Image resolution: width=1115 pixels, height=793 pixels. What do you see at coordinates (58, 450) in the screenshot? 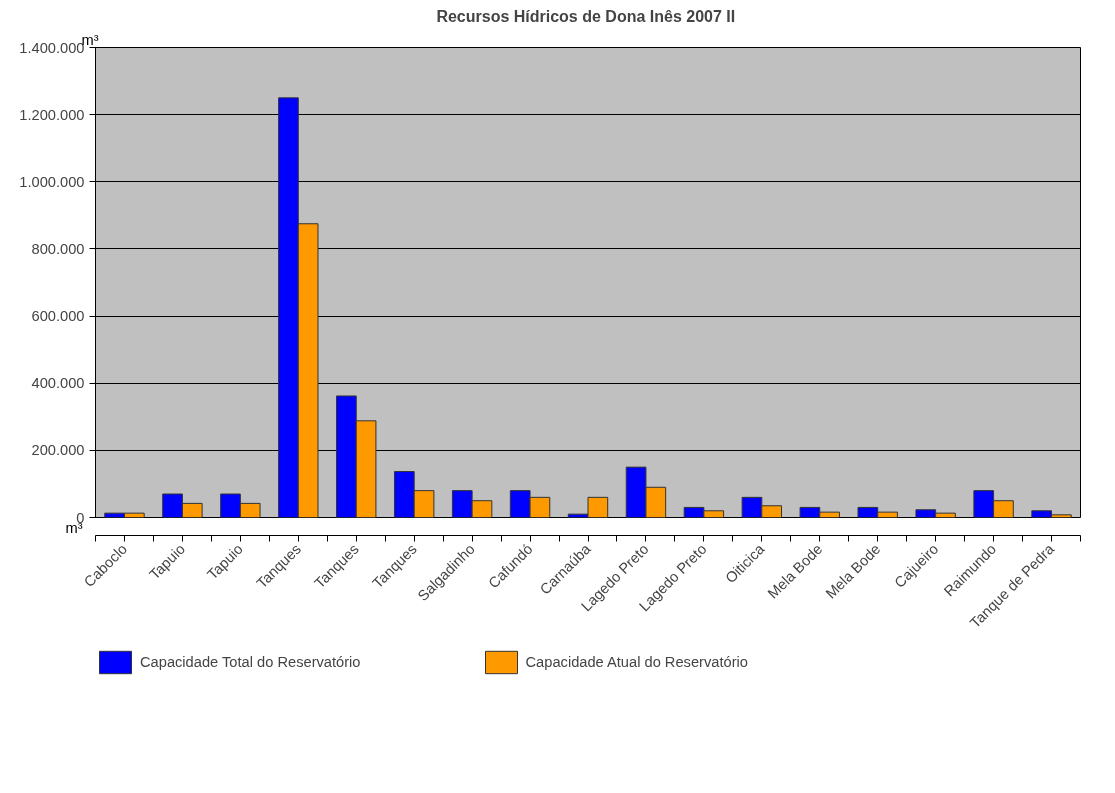
I see `y-tick-label: 200.000` at bounding box center [58, 450].